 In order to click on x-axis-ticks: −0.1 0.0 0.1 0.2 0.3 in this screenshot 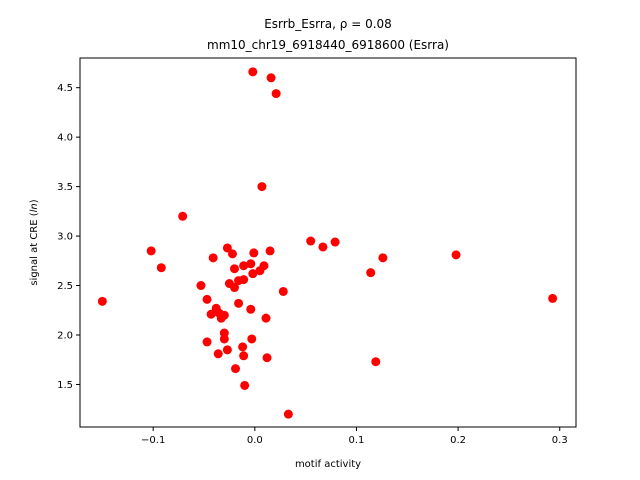, I will do `click(354, 436)`.